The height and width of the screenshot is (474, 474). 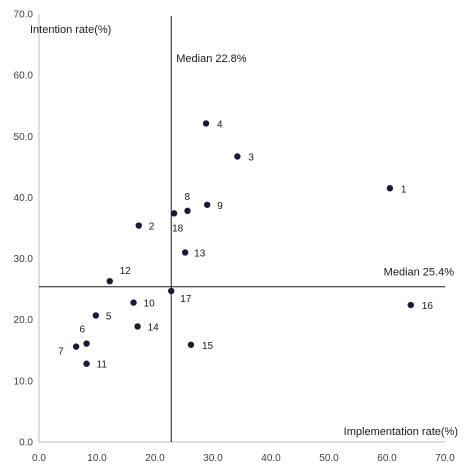 I want to click on data-point-label: 4, so click(x=220, y=124).